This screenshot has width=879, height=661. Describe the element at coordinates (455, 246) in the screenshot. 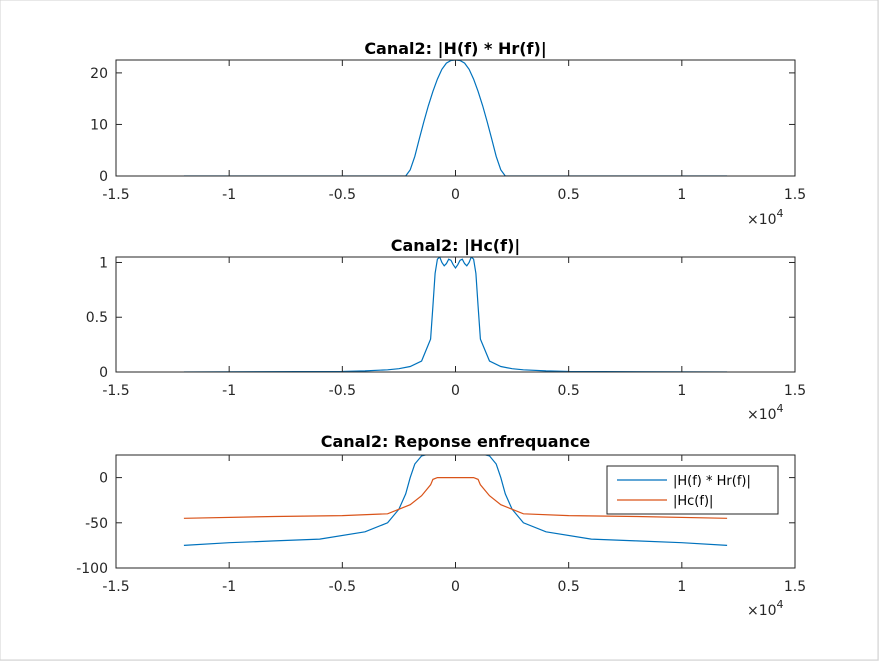

I see `chart-title: Canal2: |Hc(f)|` at that location.